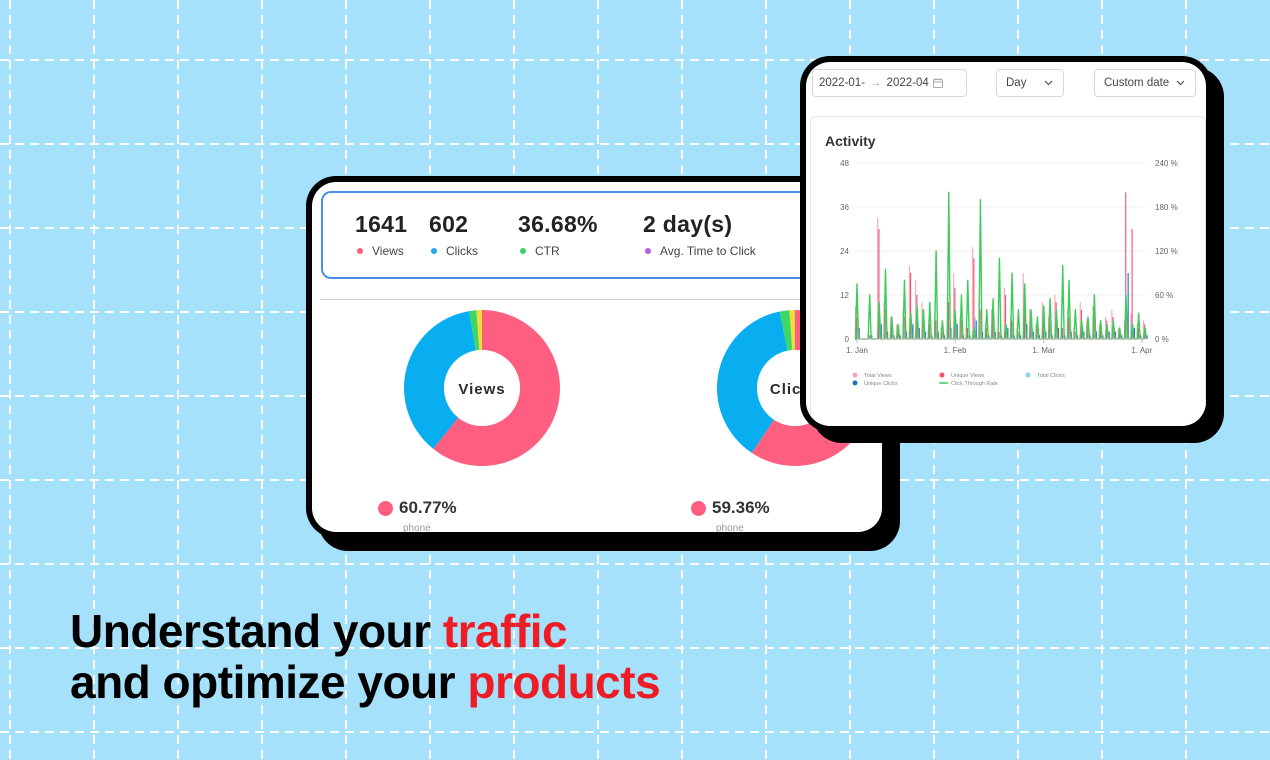 This screenshot has width=1270, height=760. Describe the element at coordinates (1162, 339) in the screenshot. I see `y-right-tick-label: 0 %` at that location.